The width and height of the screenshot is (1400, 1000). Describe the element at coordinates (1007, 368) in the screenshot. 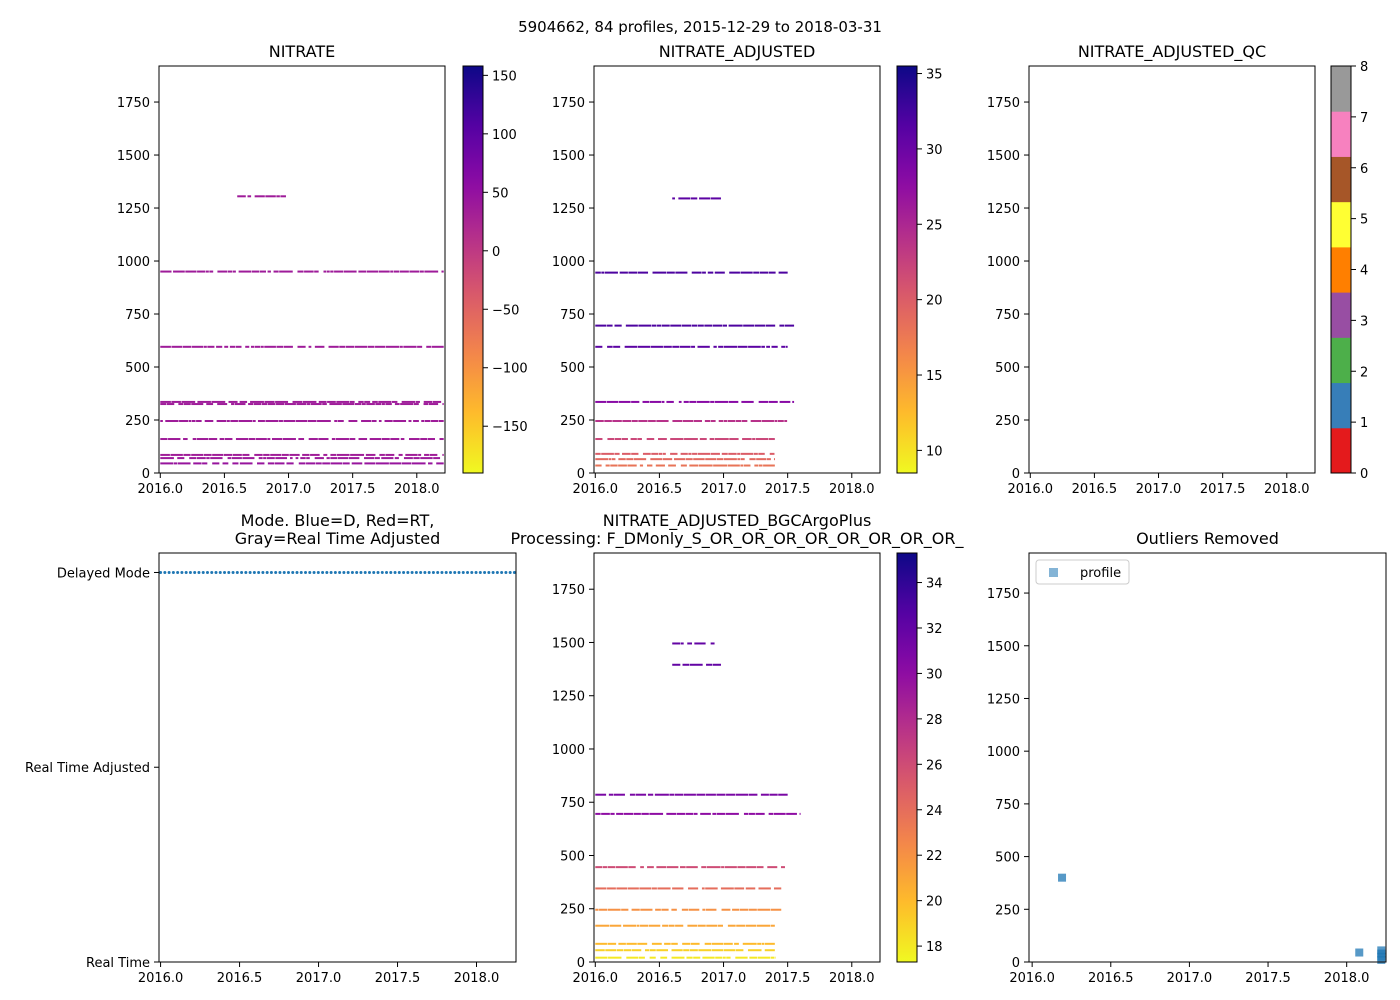

I see `y-tick-label: 500` at that location.